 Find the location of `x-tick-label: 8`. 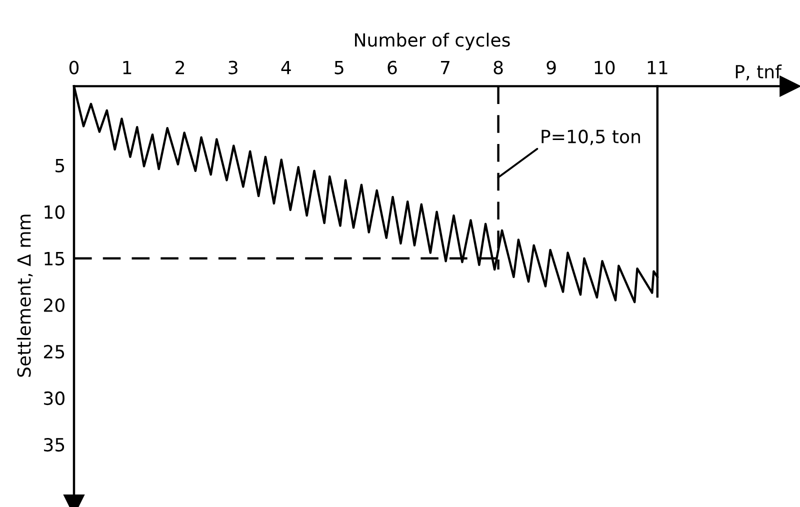

x-tick-label: 8 is located at coordinates (498, 67).